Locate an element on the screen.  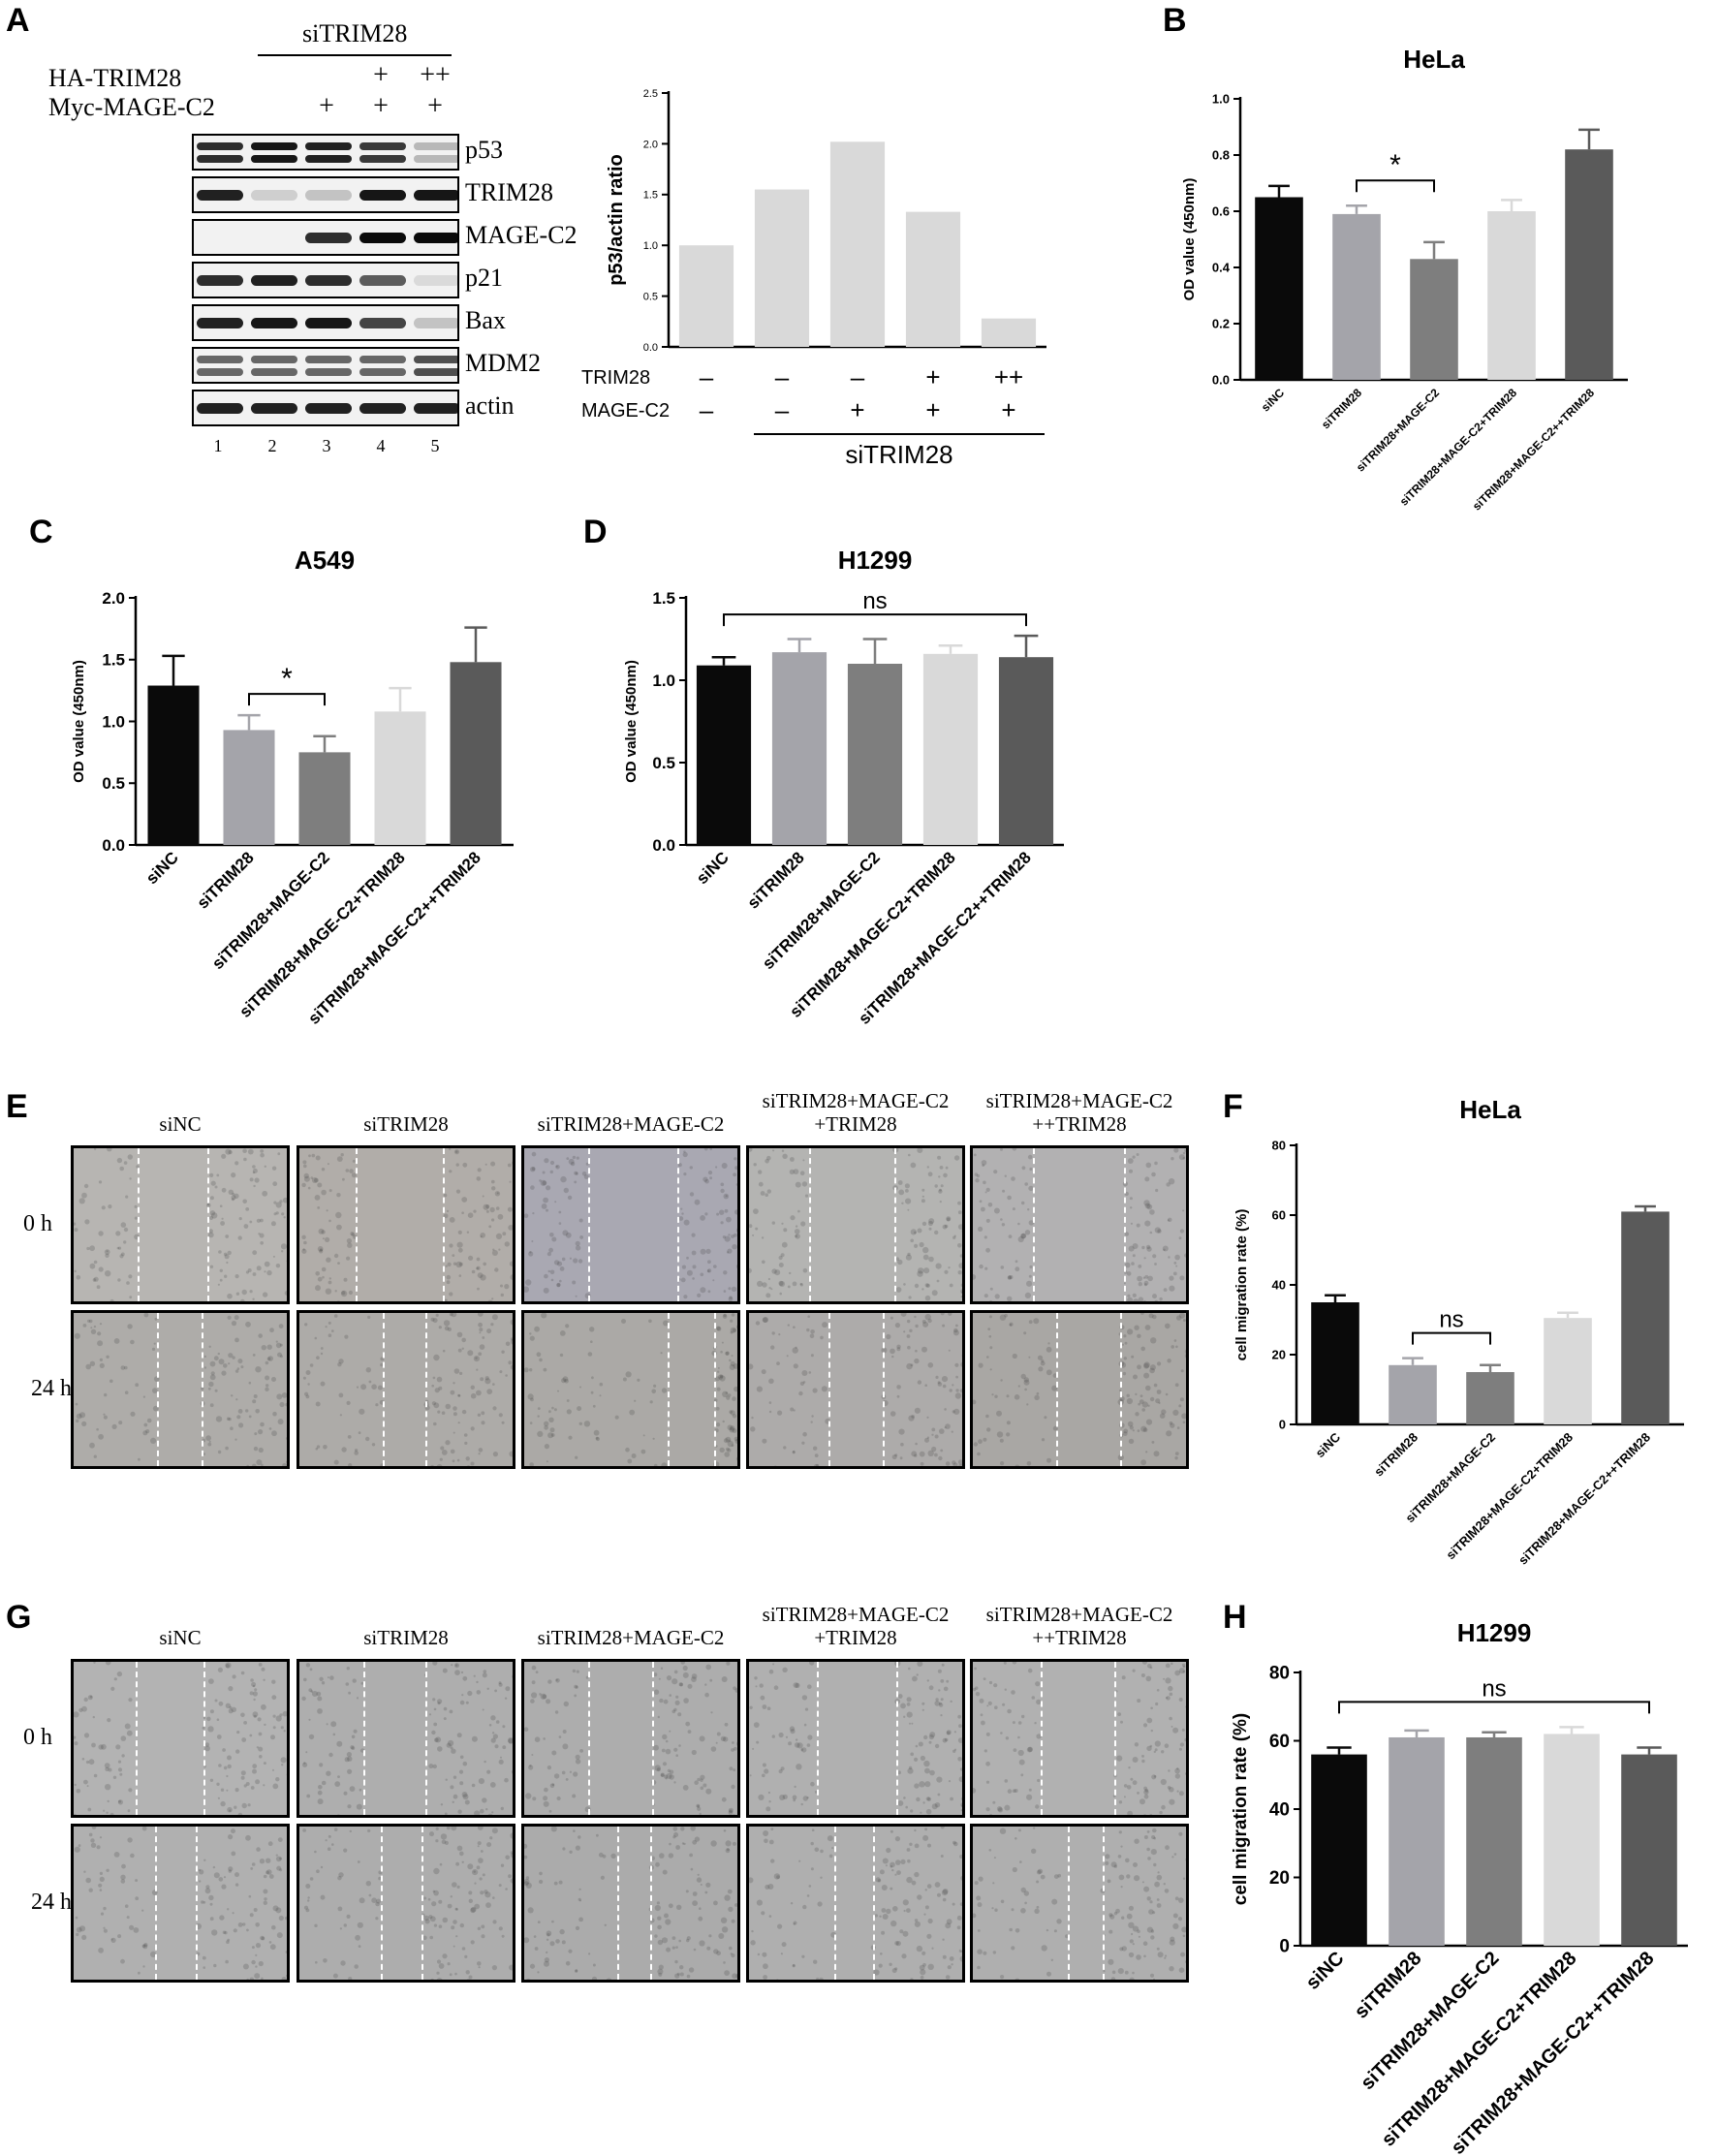
blot-group-label: siTRIM28 is located at coordinates (355, 33).